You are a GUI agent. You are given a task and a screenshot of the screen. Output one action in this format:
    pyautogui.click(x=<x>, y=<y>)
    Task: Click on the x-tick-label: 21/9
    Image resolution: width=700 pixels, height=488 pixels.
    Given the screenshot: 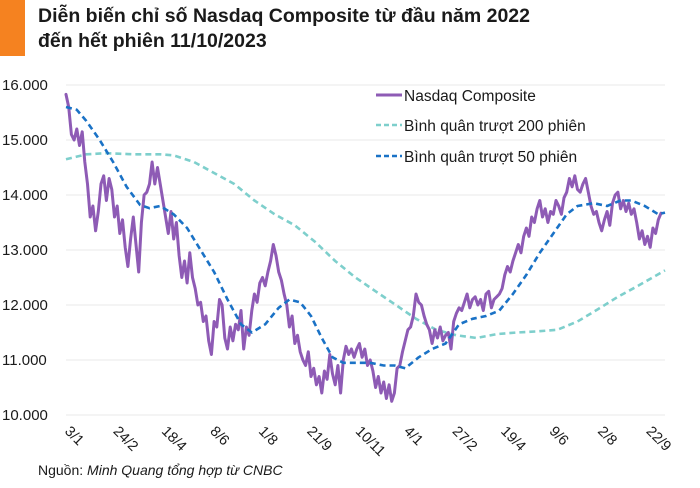 What is the action you would take?
    pyautogui.click(x=318, y=439)
    